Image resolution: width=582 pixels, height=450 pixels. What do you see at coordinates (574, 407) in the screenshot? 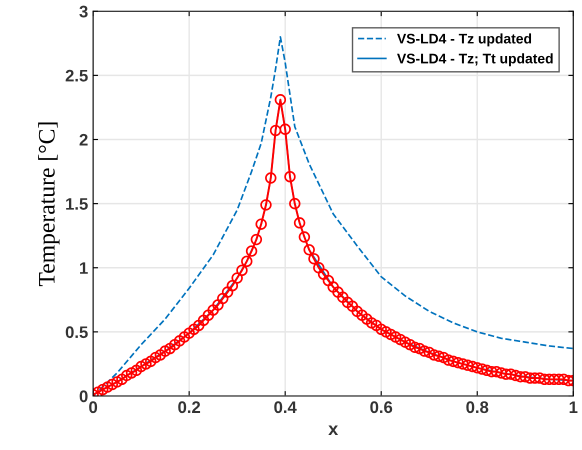
I see `x-tick-label: 1` at bounding box center [574, 407].